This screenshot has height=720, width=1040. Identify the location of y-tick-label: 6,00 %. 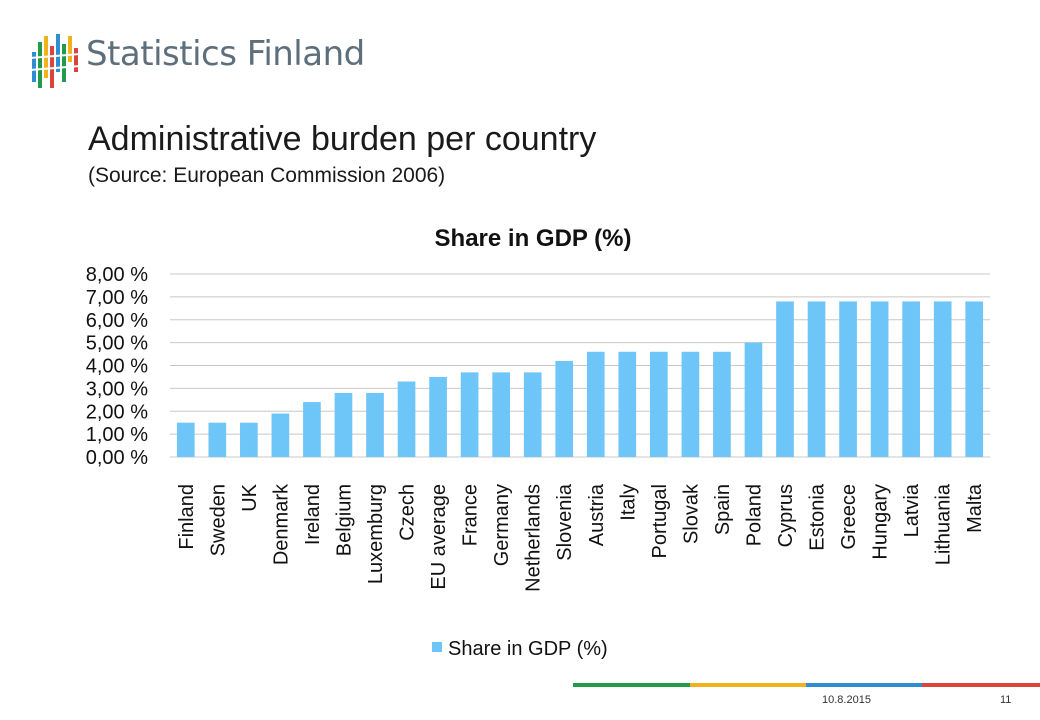
(117, 321).